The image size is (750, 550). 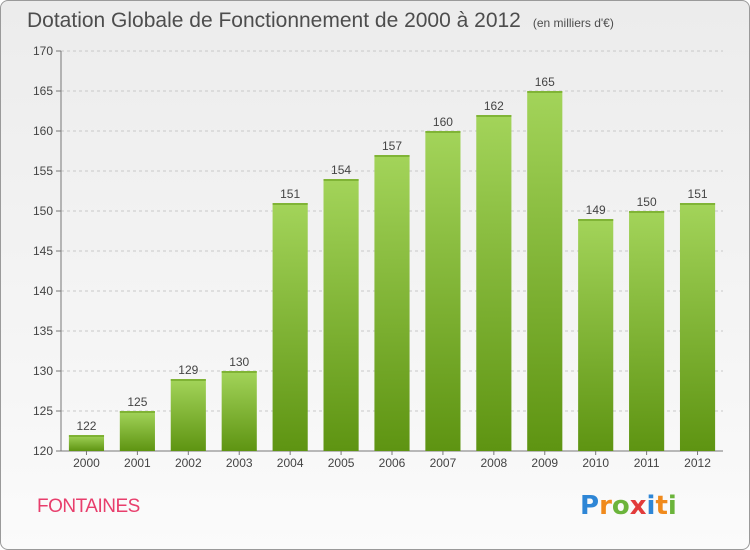 What do you see at coordinates (544, 463) in the screenshot?
I see `x-tick-label: 2009` at bounding box center [544, 463].